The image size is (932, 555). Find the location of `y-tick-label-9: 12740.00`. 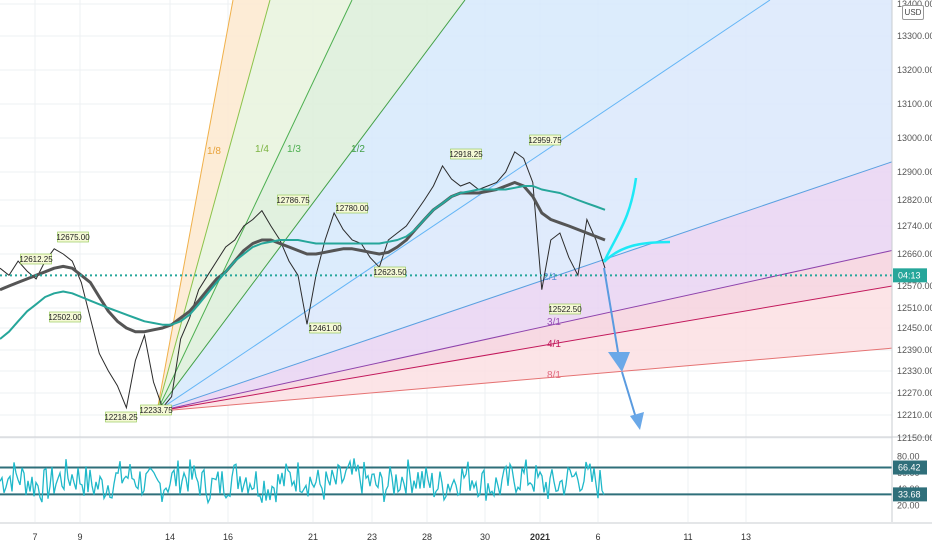

y-tick-label-9: 12740.00 is located at coordinates (914, 226).